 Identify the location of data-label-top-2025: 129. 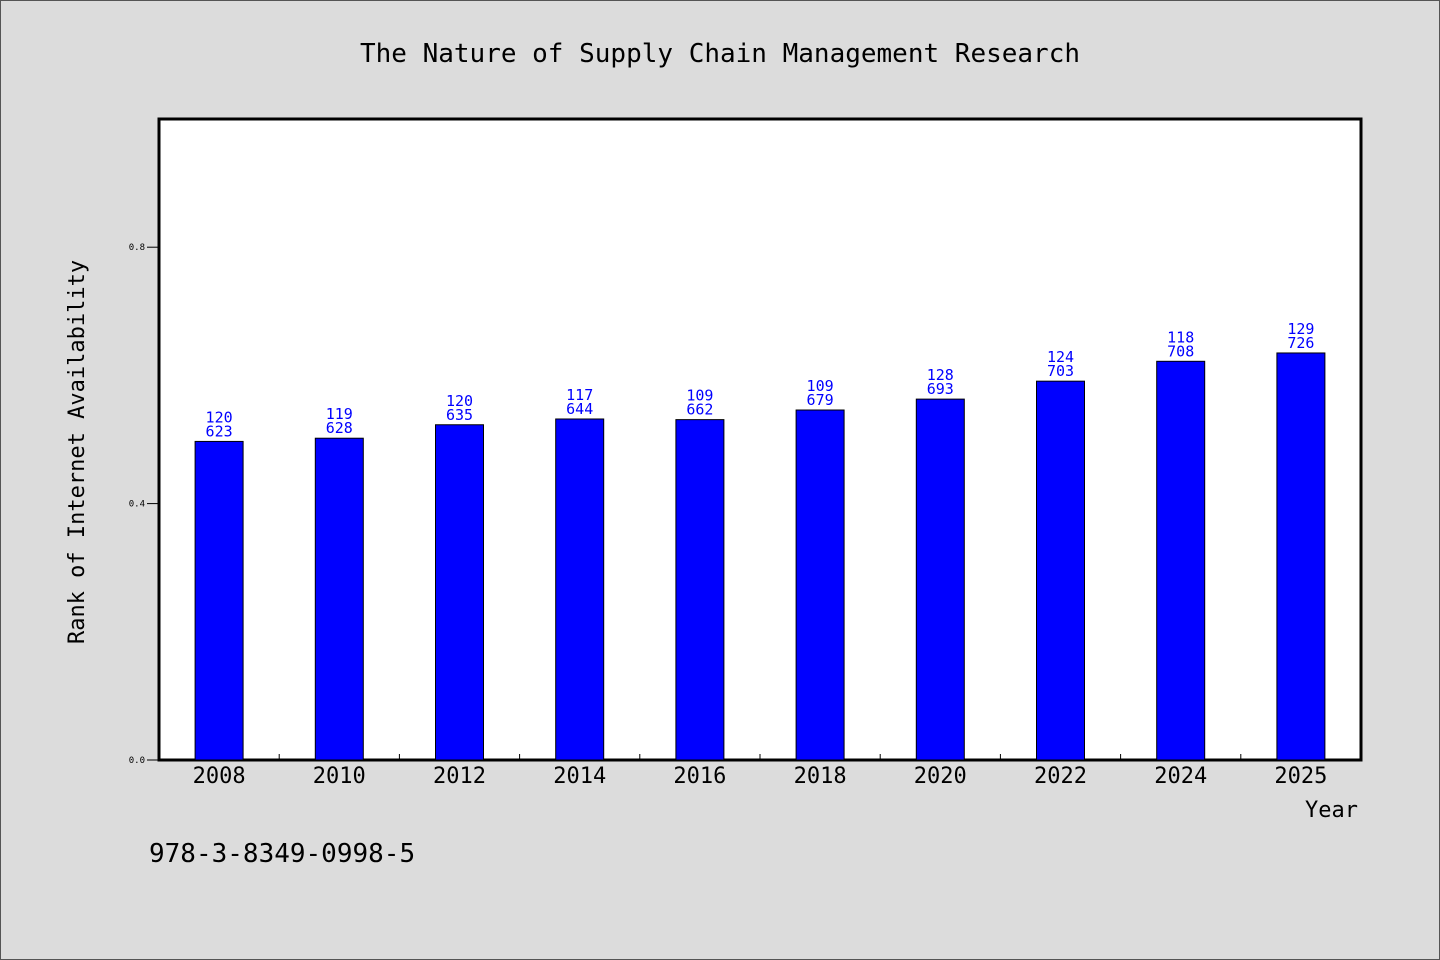
(1300, 329).